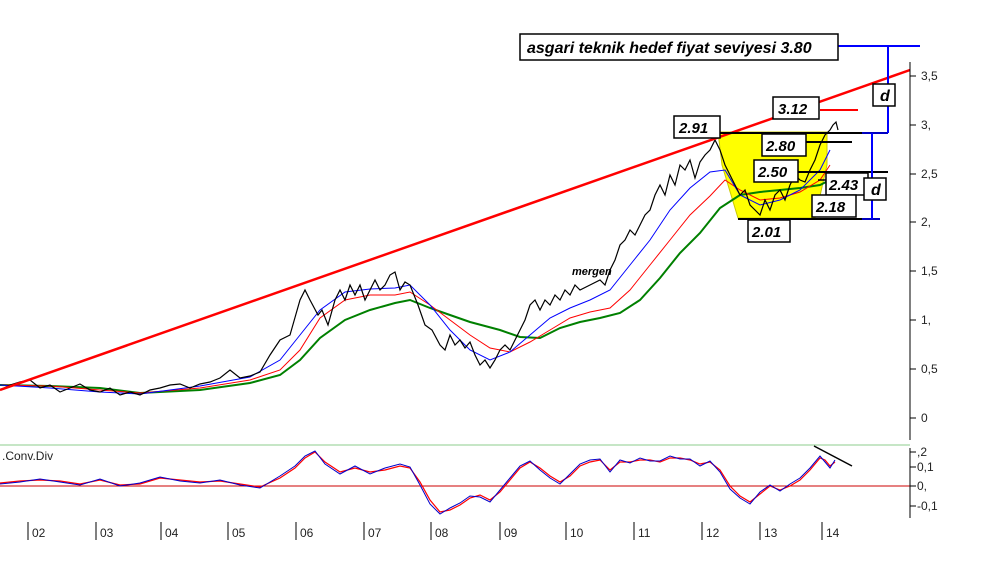 Image resolution: width=1000 pixels, height=581 pixels. What do you see at coordinates (772, 172) in the screenshot?
I see `label-2-50: 2.50` at bounding box center [772, 172].